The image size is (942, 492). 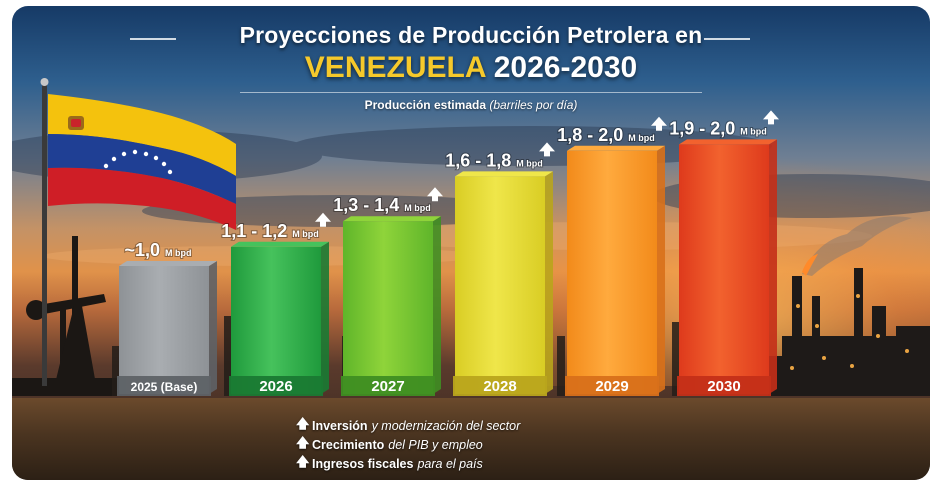 What do you see at coordinates (724, 269) in the screenshot?
I see `bar-2030` at bounding box center [724, 269].